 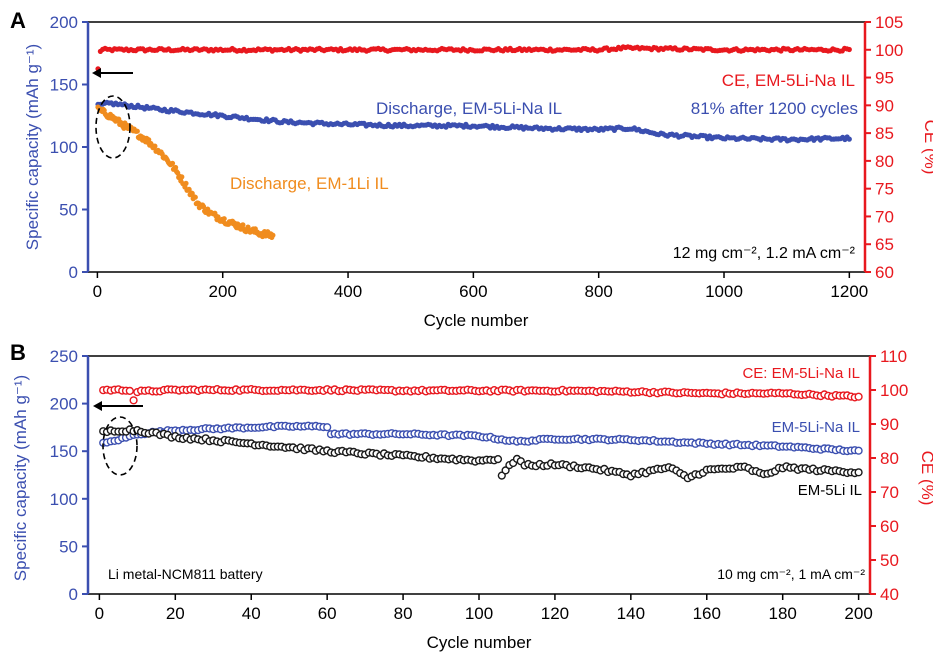 What do you see at coordinates (69, 475) in the screenshot?
I see `panel-b-y-ticks: 0 50 100 150 200 250` at bounding box center [69, 475].